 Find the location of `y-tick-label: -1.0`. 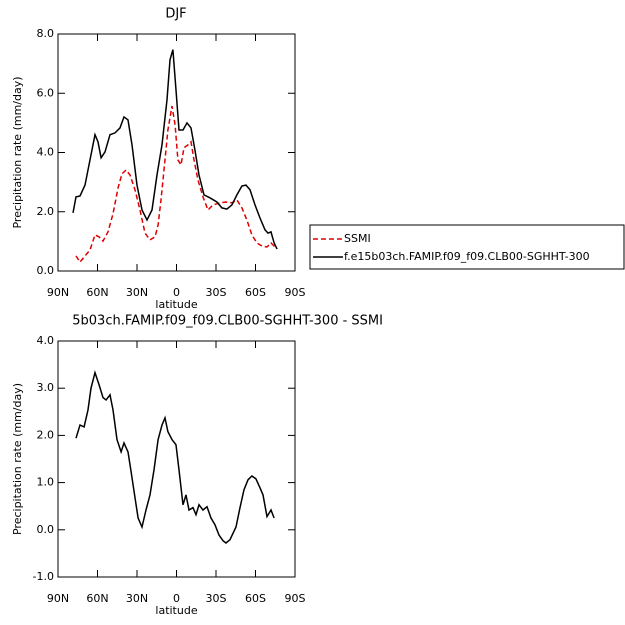

y-tick-label: -1.0 is located at coordinates (43, 576).